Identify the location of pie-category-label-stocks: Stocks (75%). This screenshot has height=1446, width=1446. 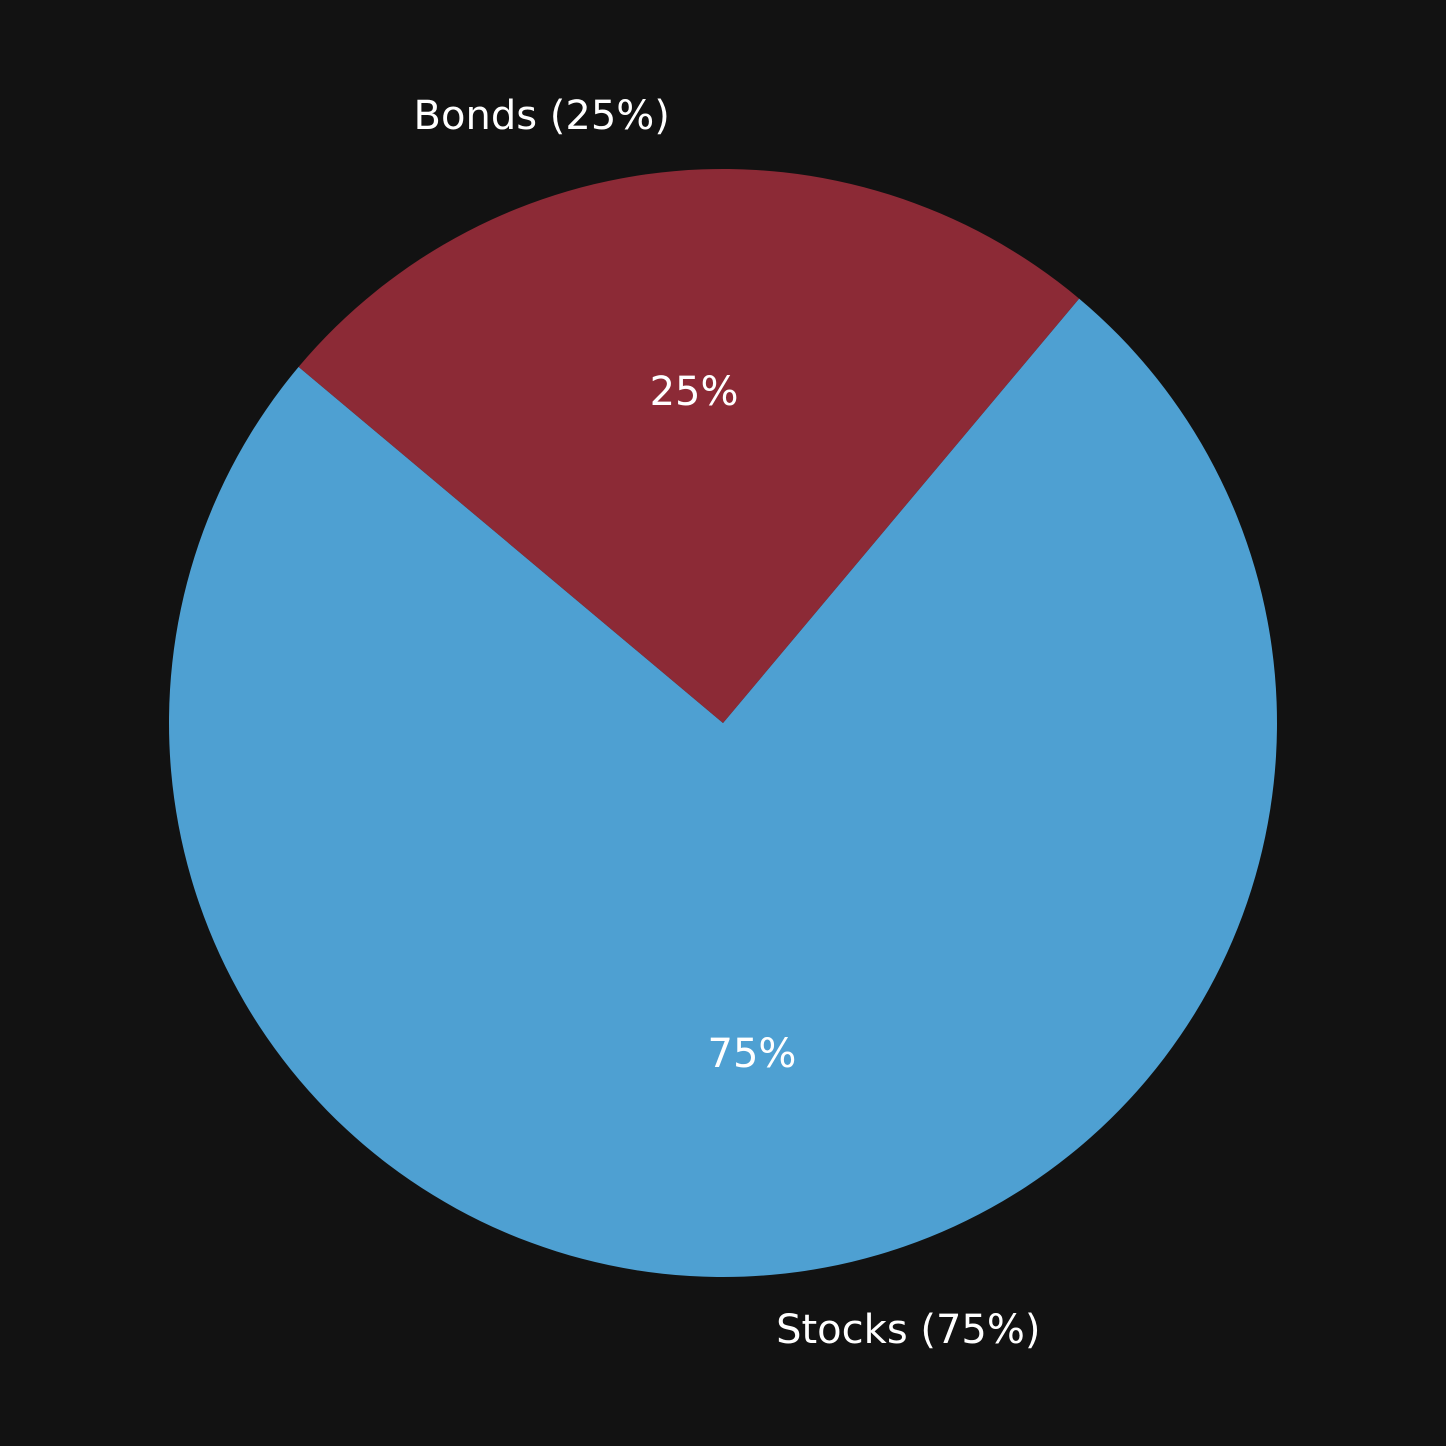
(908, 1330).